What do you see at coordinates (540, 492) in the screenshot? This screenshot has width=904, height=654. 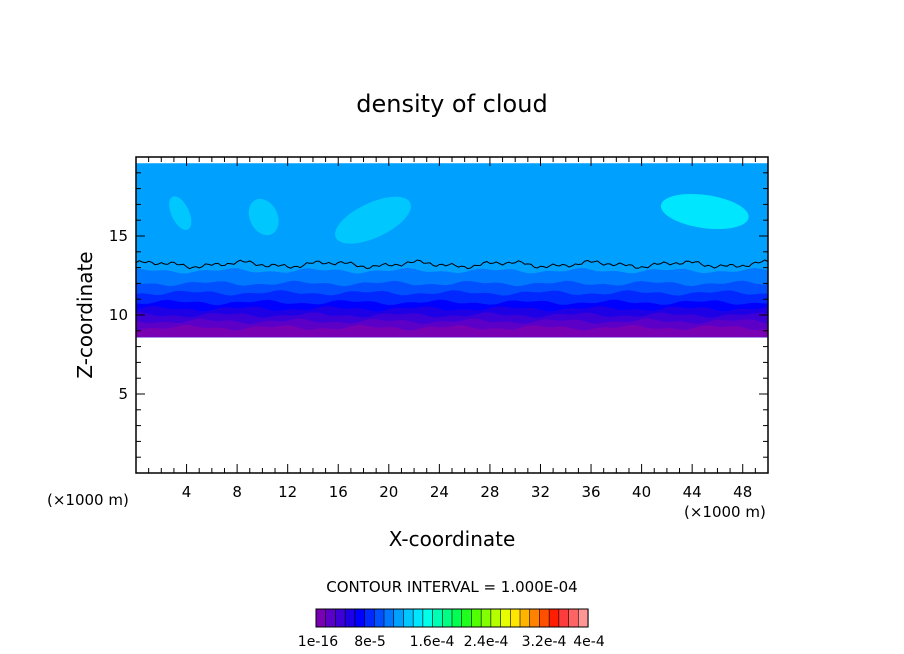 I see `x-tick-label: 32` at bounding box center [540, 492].